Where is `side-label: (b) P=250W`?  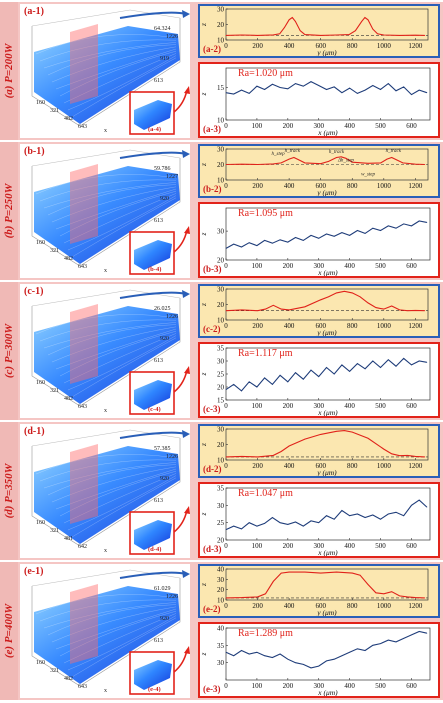 side-label: (b) P=250W is located at coordinates (9, 211).